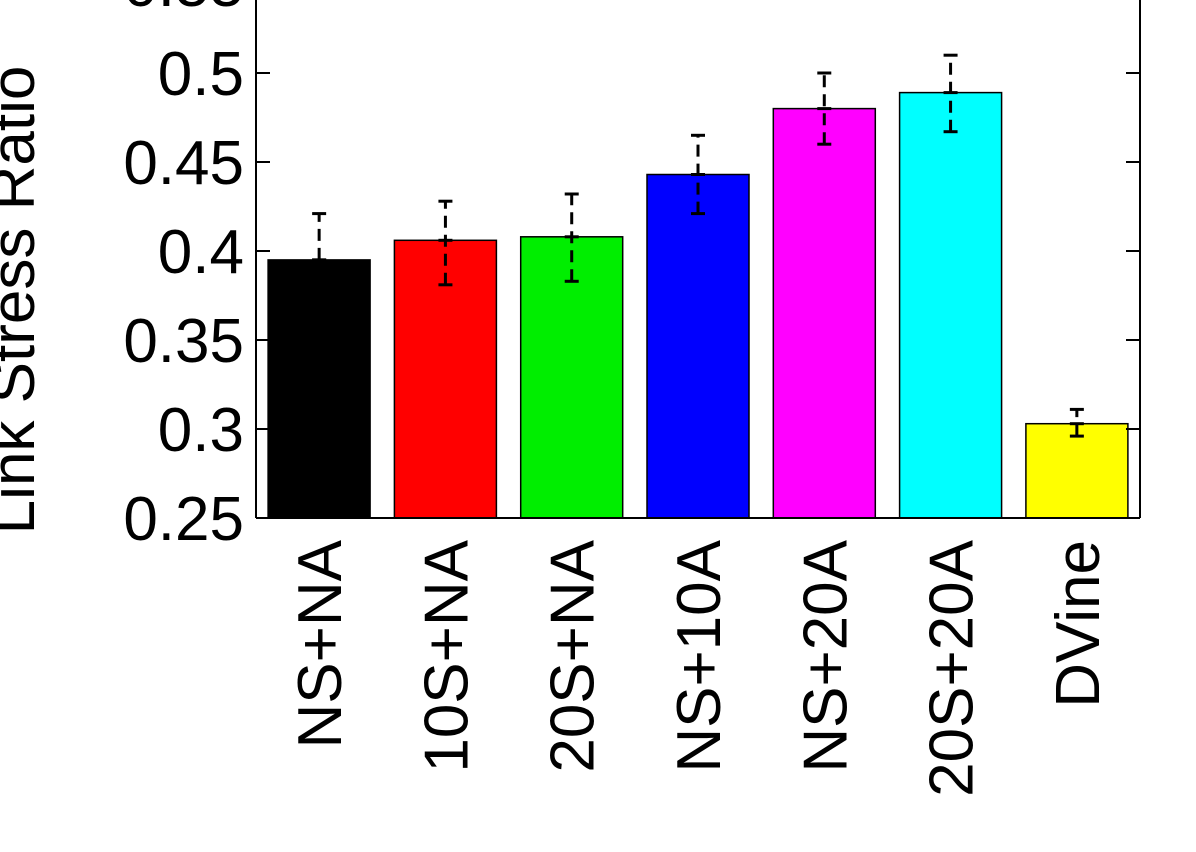  What do you see at coordinates (183, 163) in the screenshot?
I see `y-tick-label: 0.45` at bounding box center [183, 163].